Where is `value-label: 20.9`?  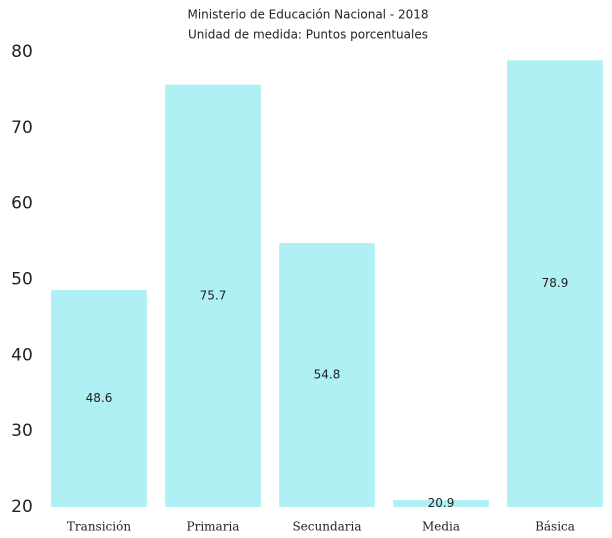
value-label: 20.9 is located at coordinates (441, 503).